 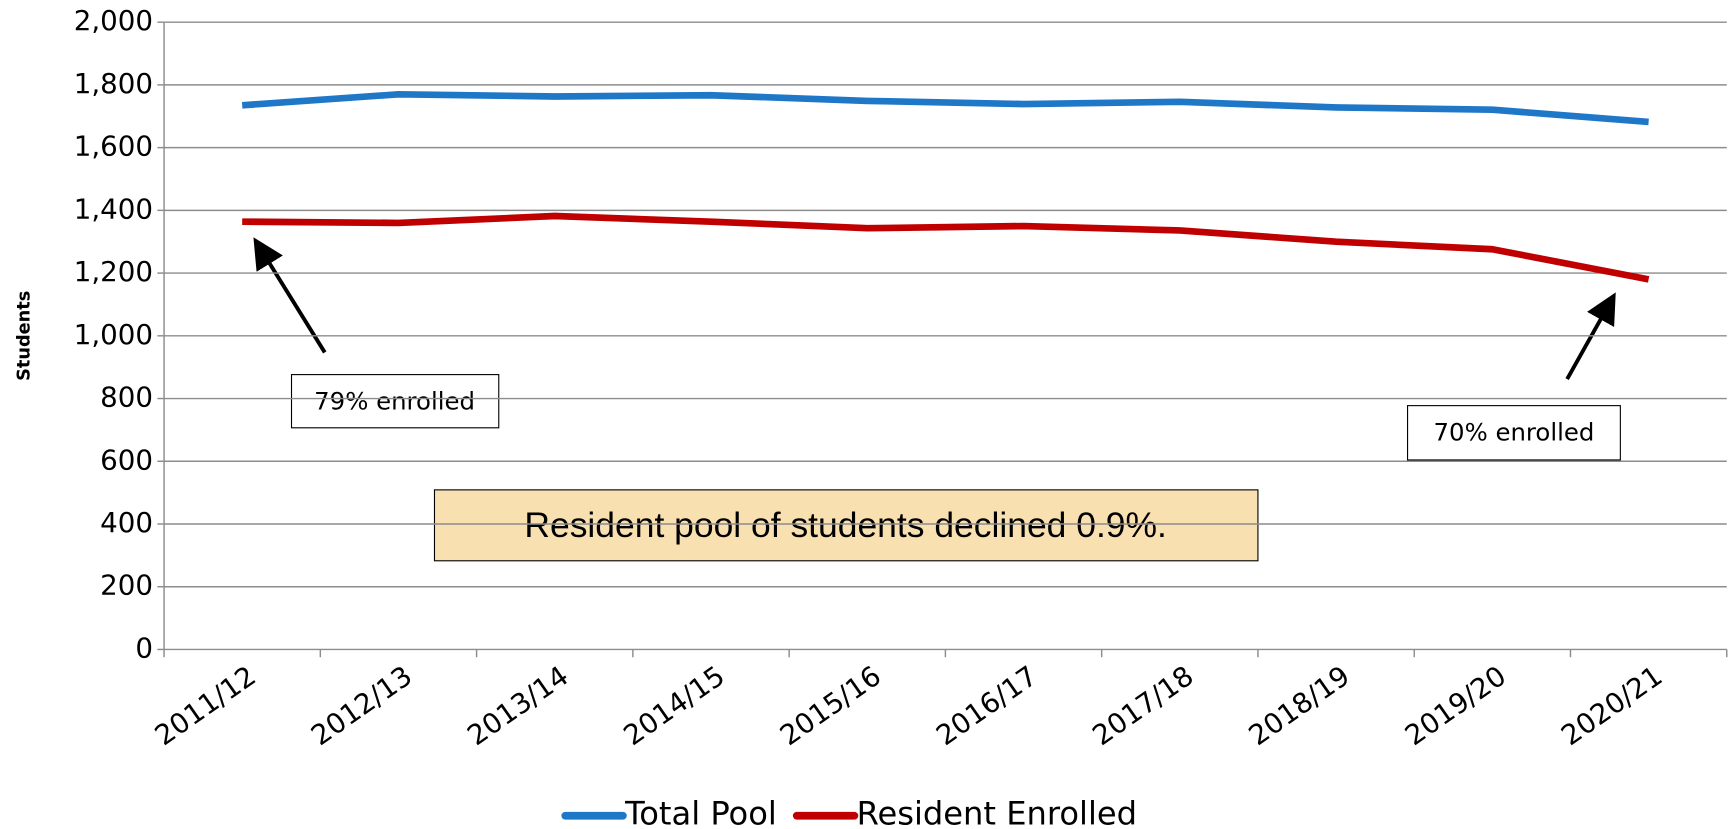 What do you see at coordinates (113, 208) in the screenshot?
I see `y-tick-label: 1,400` at bounding box center [113, 208].